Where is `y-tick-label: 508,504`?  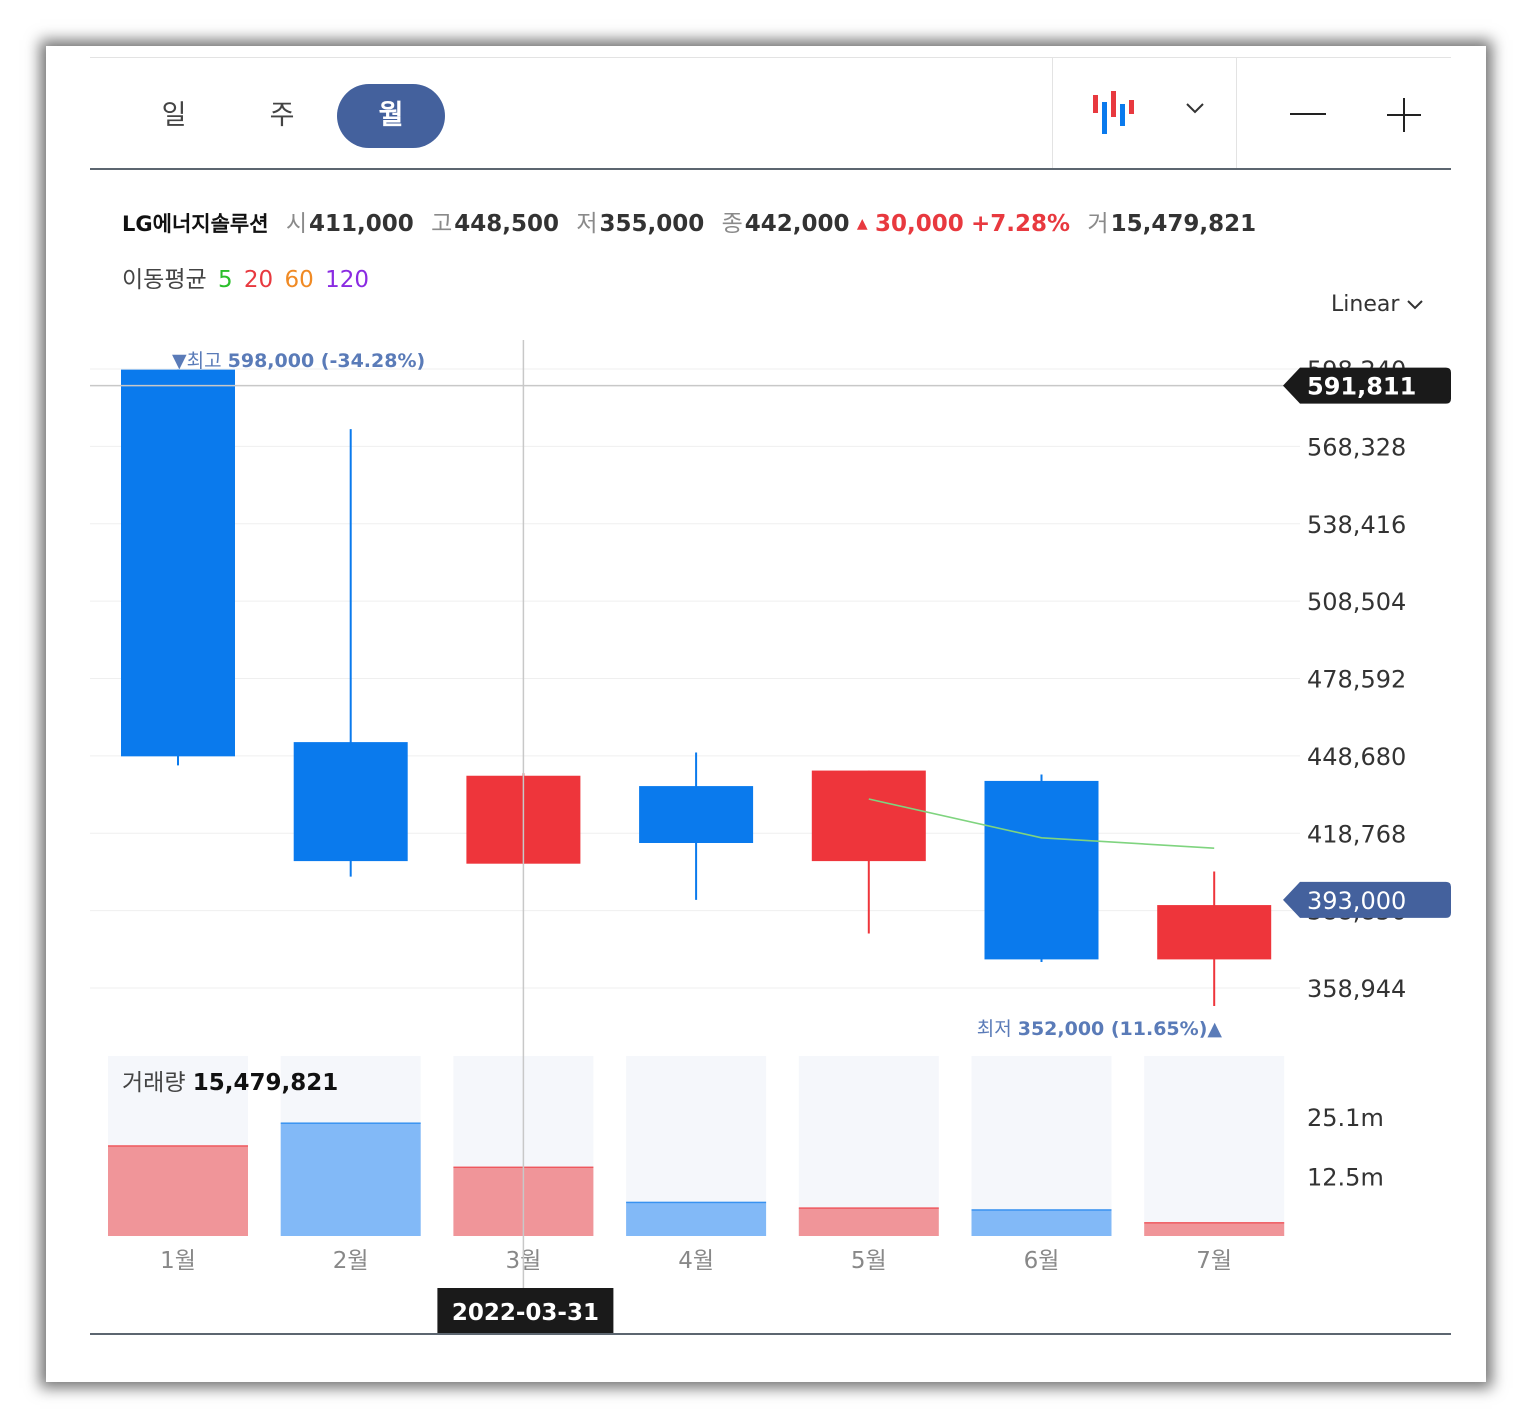 y-tick-label: 508,504 is located at coordinates (1356, 602).